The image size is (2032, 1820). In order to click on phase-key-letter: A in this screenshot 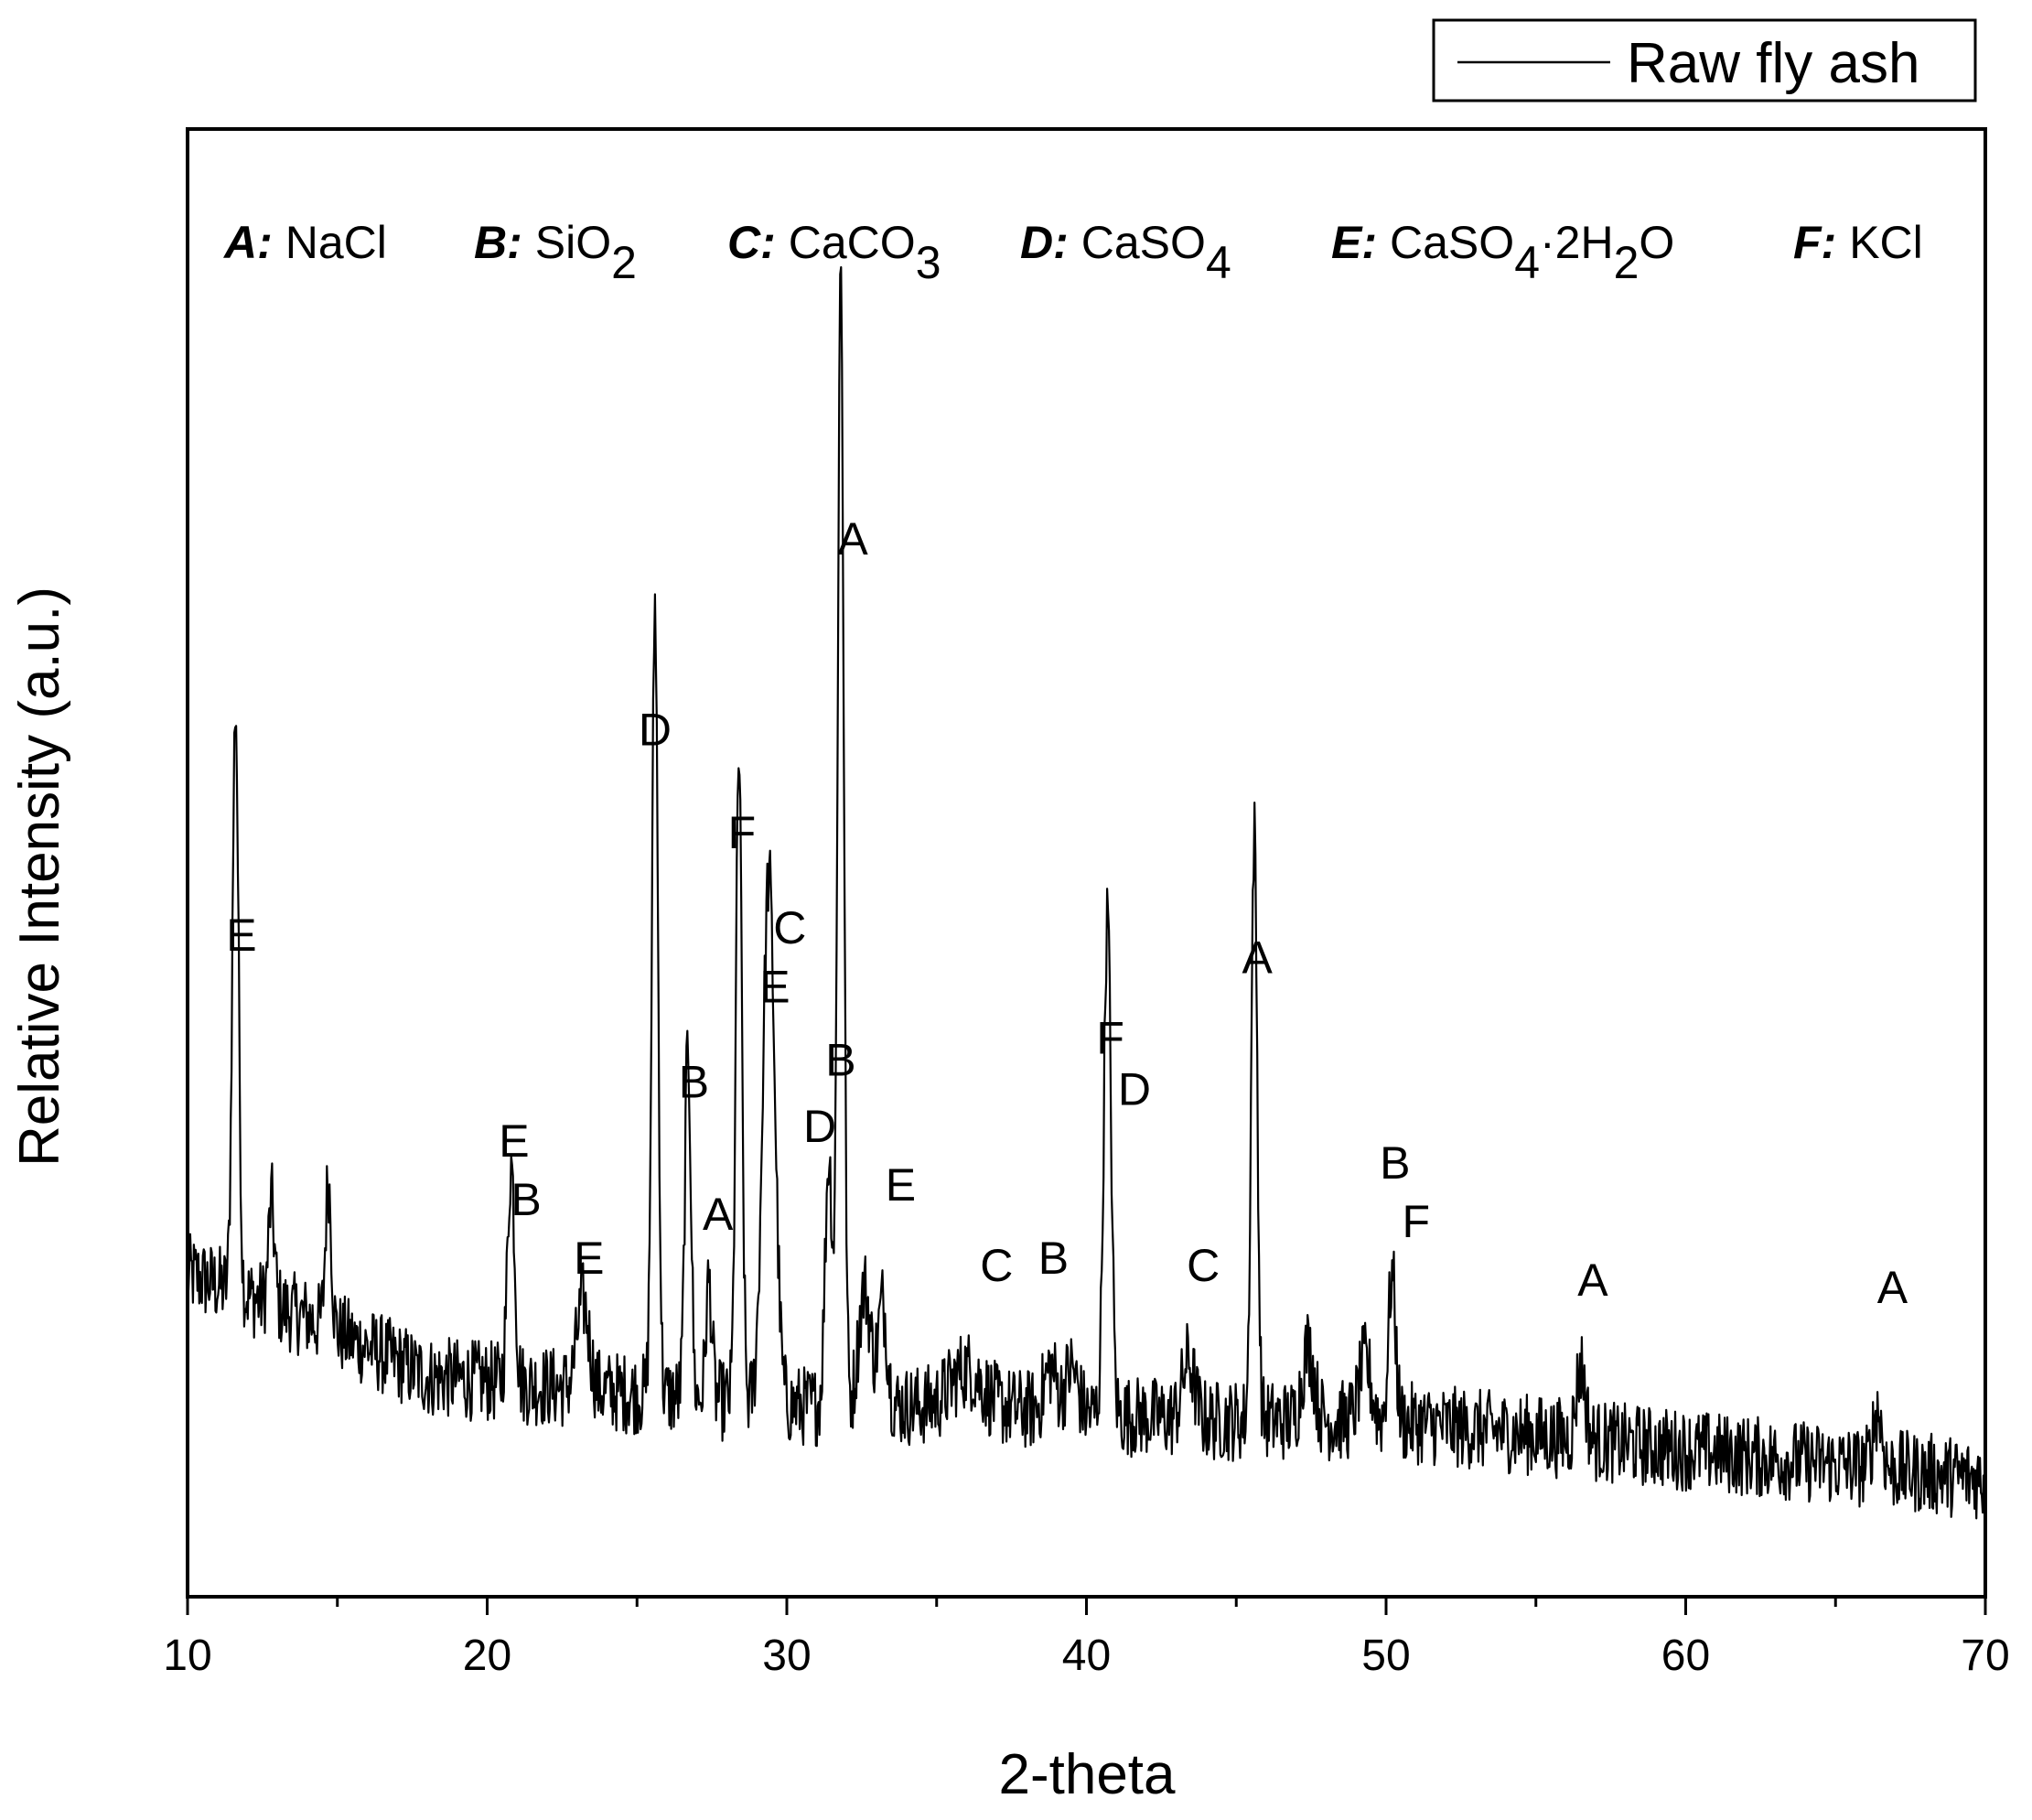, I will do `click(239, 242)`.